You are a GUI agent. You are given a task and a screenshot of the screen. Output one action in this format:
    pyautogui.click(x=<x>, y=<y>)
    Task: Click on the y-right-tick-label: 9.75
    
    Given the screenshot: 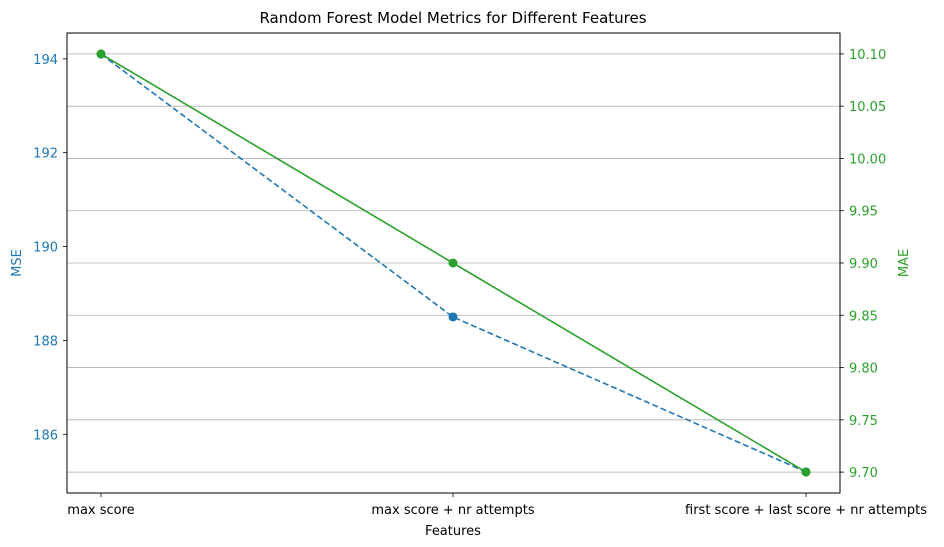 What is the action you would take?
    pyautogui.click(x=863, y=421)
    